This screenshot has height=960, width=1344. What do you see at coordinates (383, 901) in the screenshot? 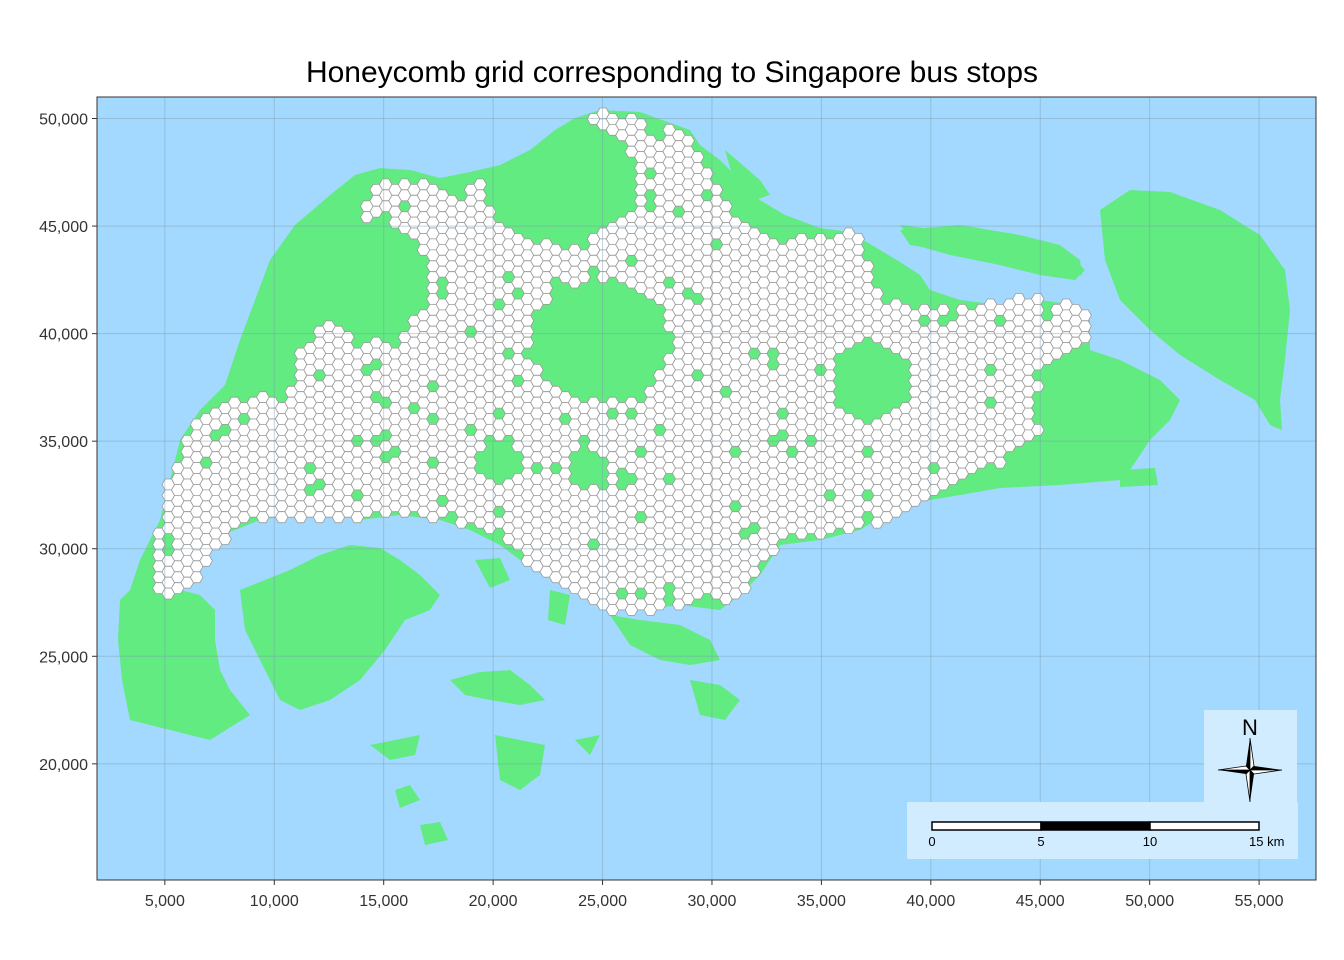
I see `x-tick-label: 15,000` at bounding box center [383, 901].